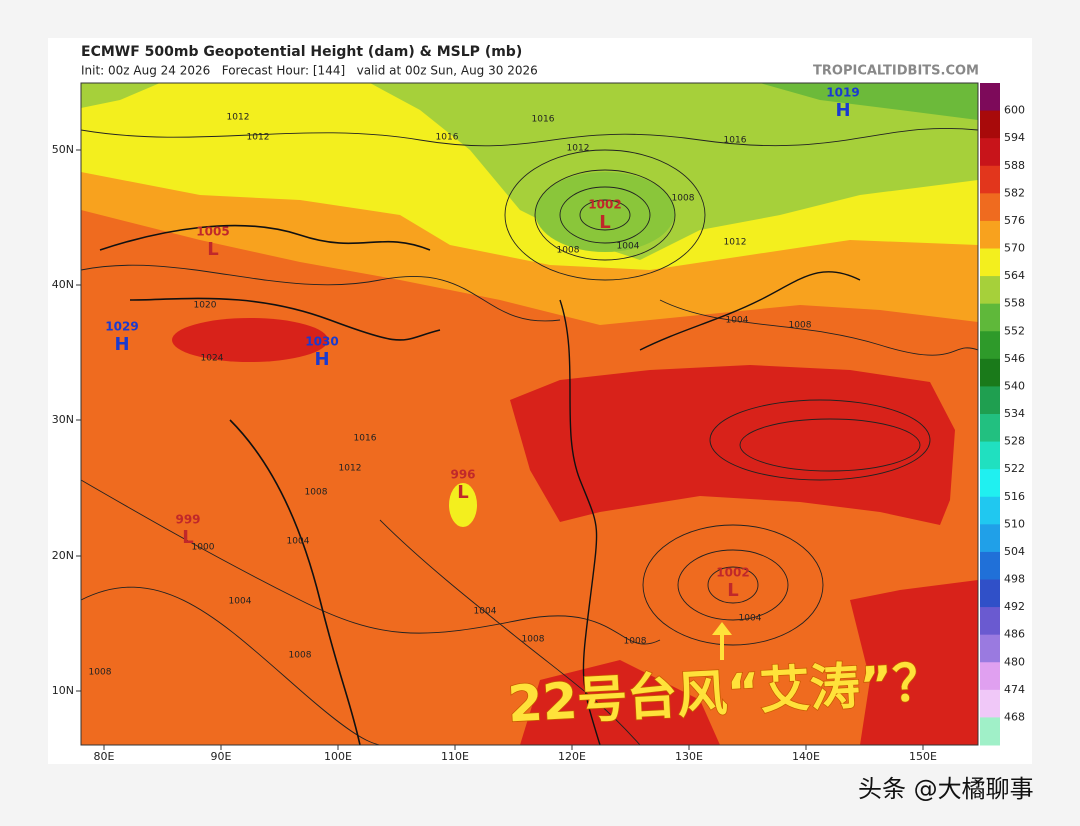 This screenshot has width=1080, height=826. Describe the element at coordinates (212, 359) in the screenshot. I see `contour-label: 1024` at that location.